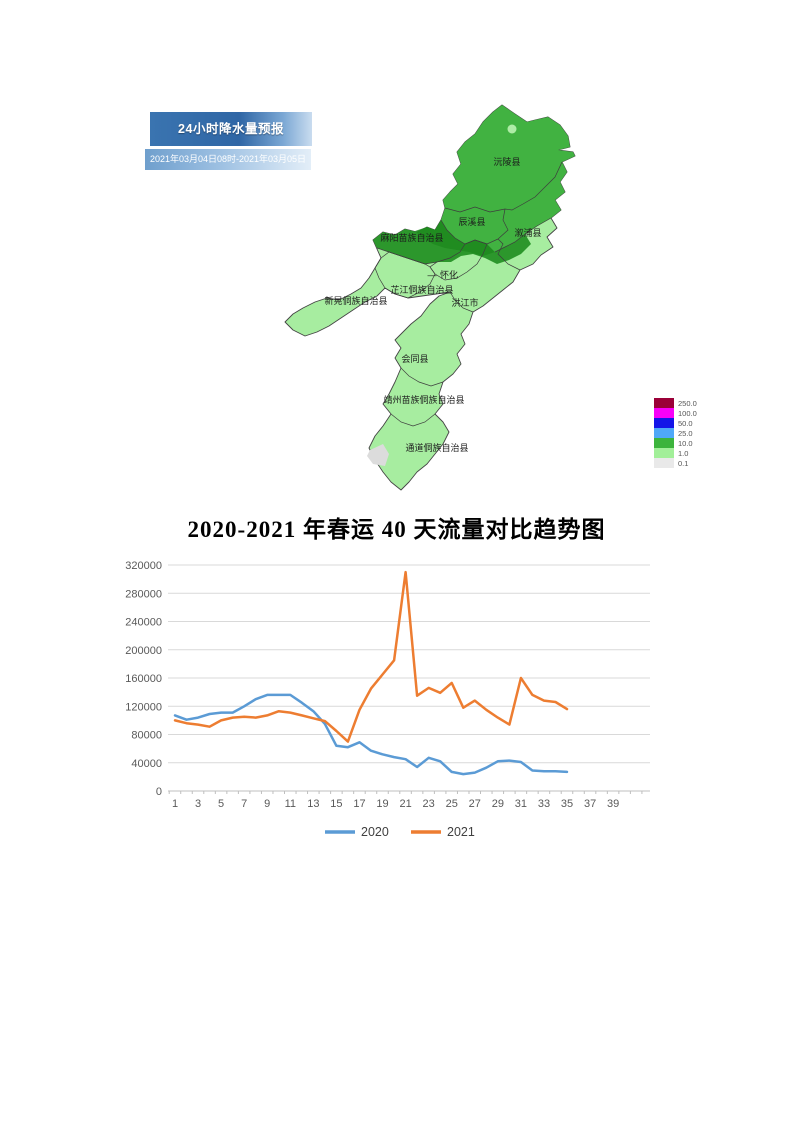 This screenshot has width=793, height=1122. What do you see at coordinates (414, 358) in the screenshot?
I see `map-label-huitong: 会同县` at bounding box center [414, 358].